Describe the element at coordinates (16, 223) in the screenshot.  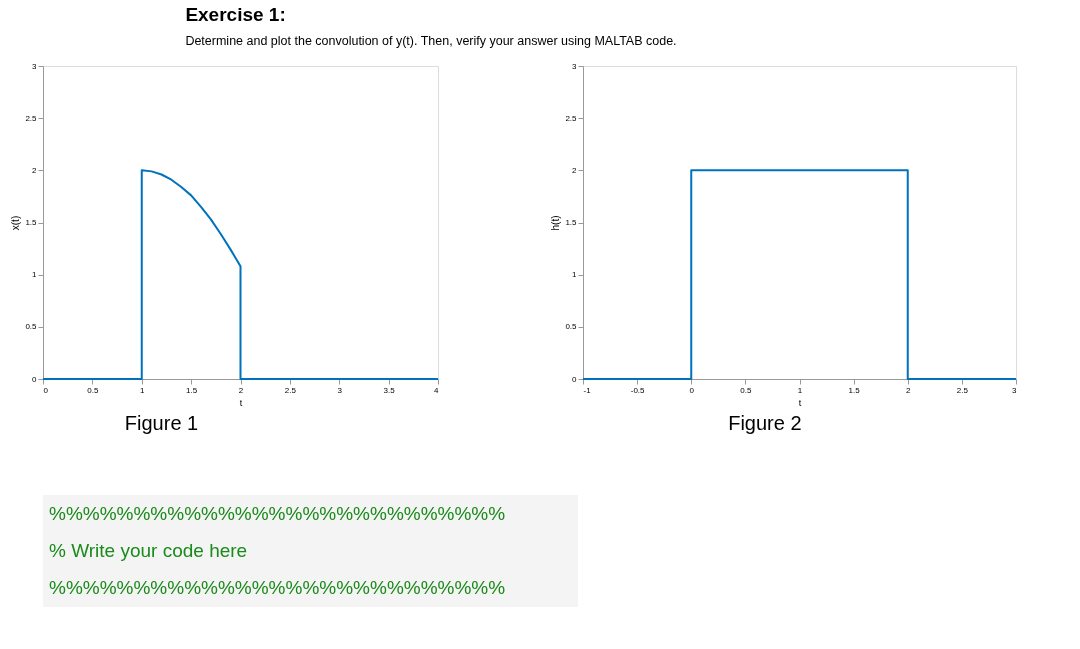
I see `y-axis-title: x(t)` at that location.